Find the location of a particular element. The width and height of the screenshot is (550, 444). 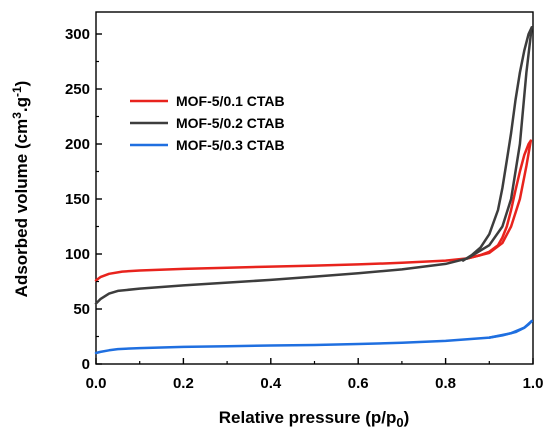

series-2-desorption-line is located at coordinates (510, 329).